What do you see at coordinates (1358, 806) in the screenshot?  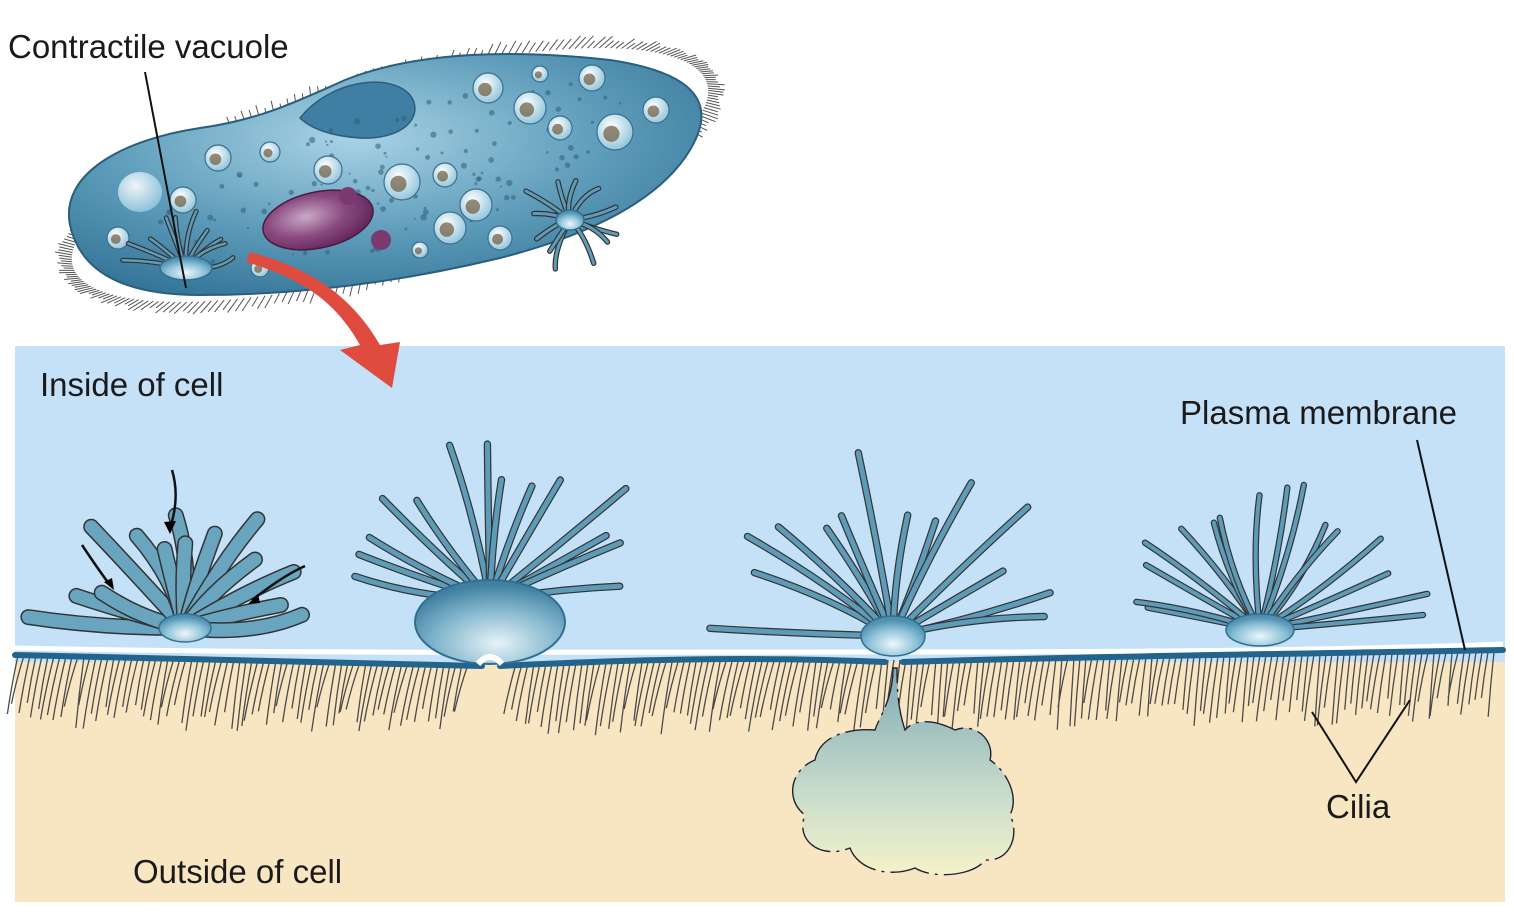 I see `label-cilia: Cilia` at bounding box center [1358, 806].